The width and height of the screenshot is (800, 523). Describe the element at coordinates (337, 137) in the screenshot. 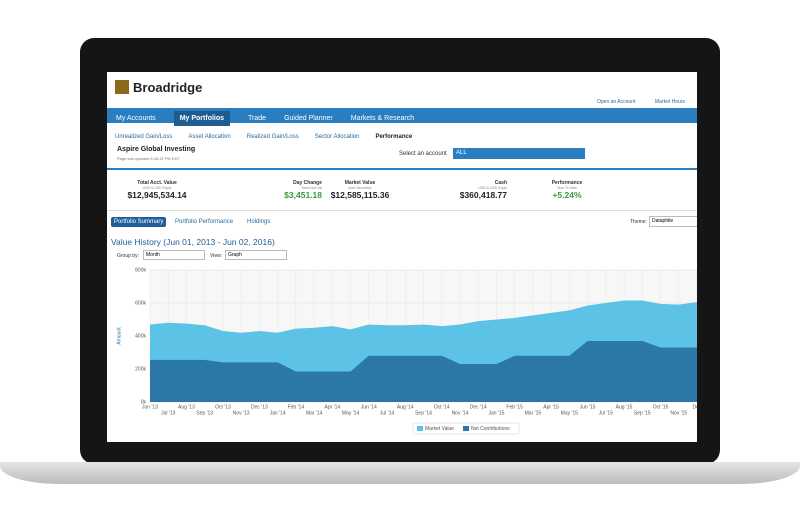

I see `sub-nav-item: Sector Allocation` at that location.